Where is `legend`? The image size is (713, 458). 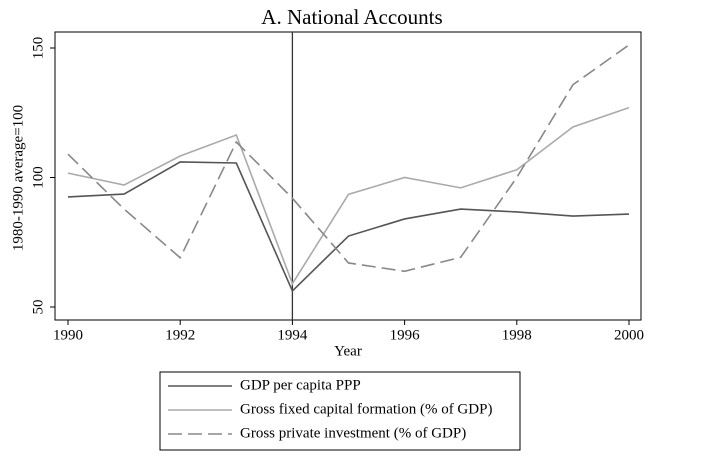
legend is located at coordinates (340, 411).